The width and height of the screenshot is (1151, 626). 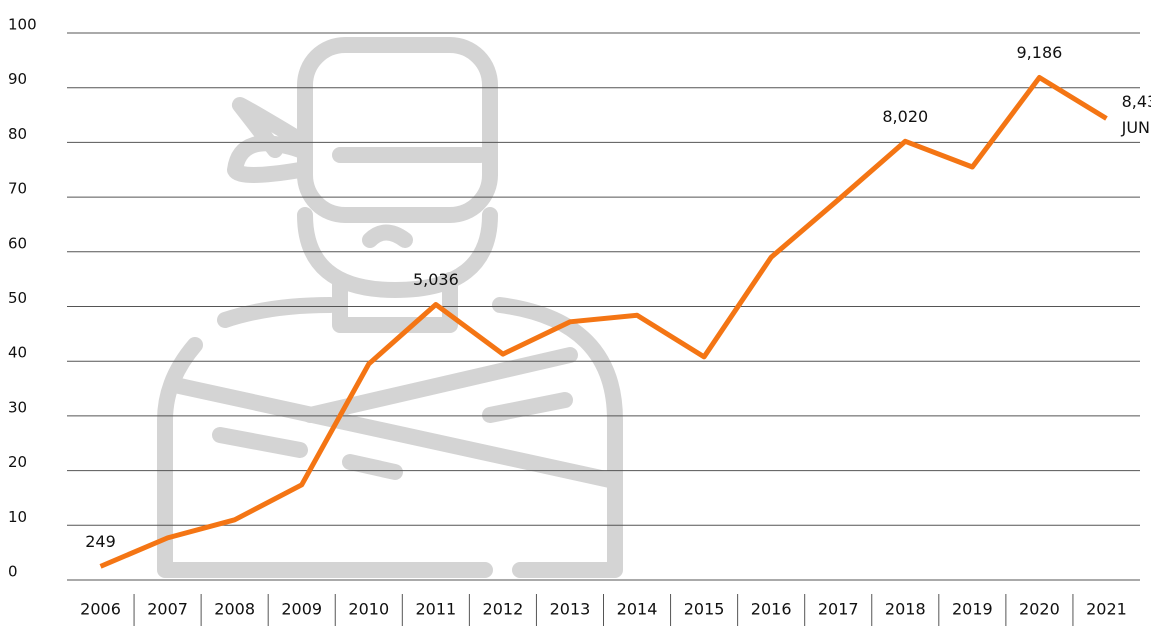 I want to click on y-tick-label: 90, so click(x=17, y=79).